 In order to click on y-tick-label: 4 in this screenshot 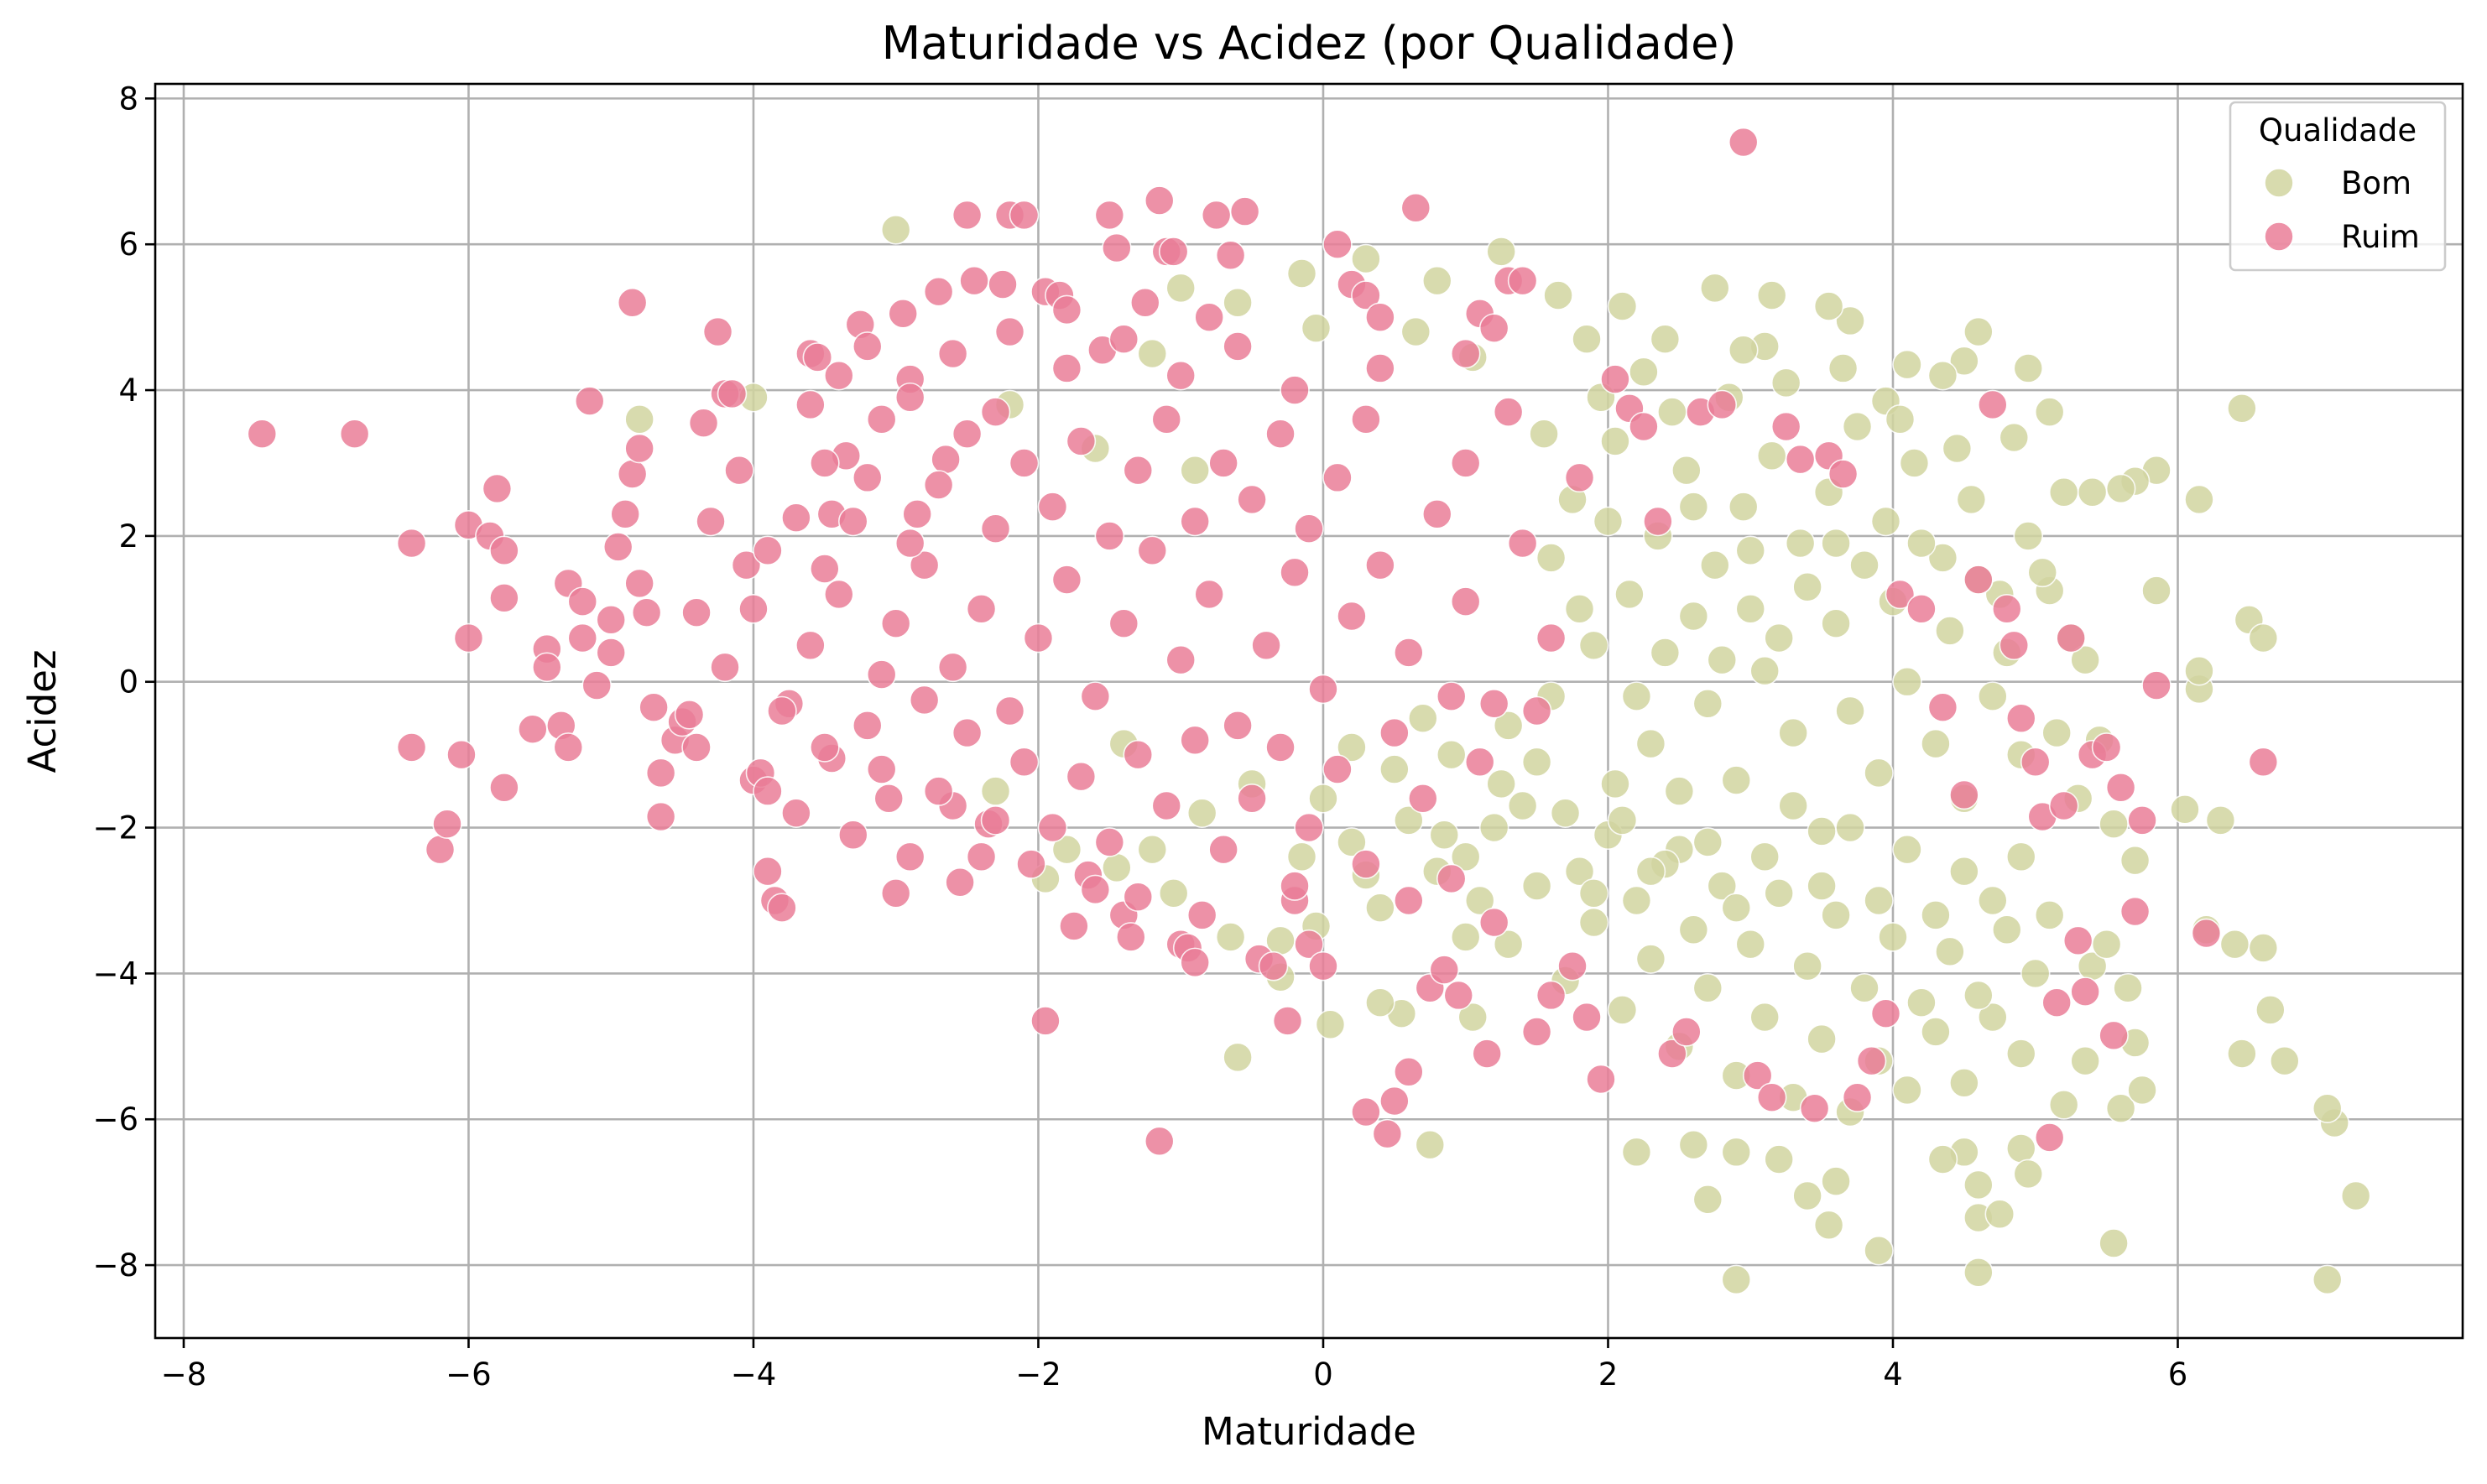, I will do `click(128, 390)`.